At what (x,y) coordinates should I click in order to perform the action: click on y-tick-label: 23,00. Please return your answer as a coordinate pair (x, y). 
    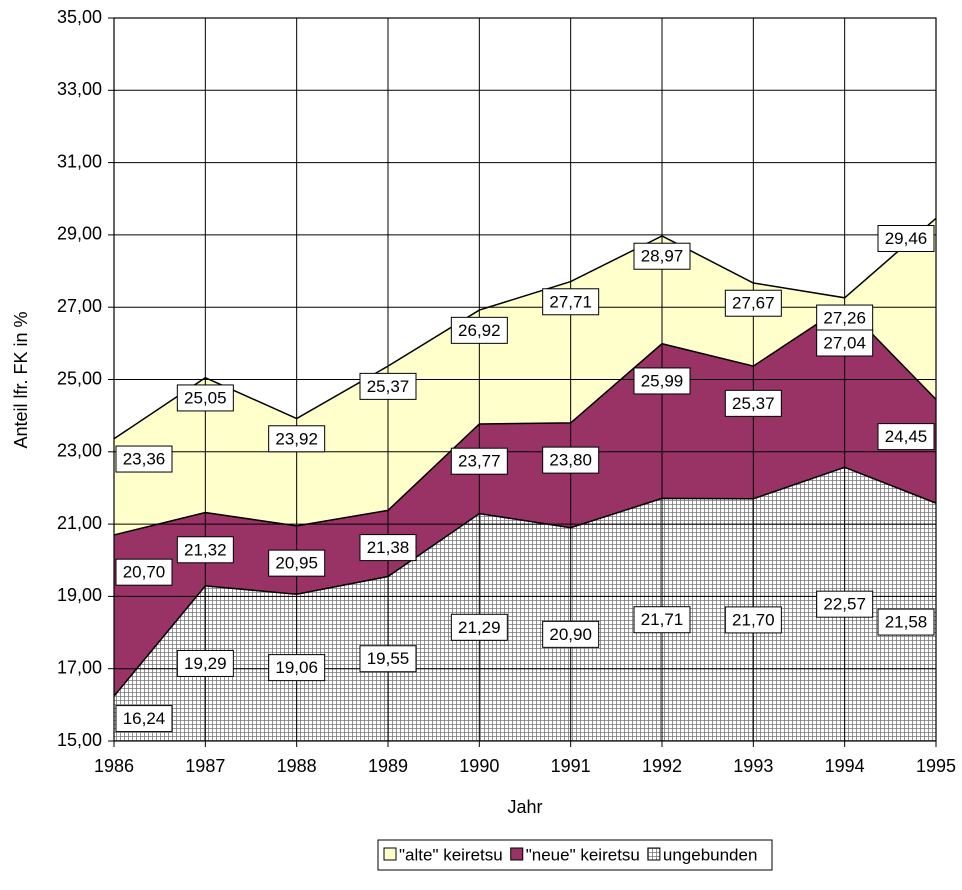
    Looking at the image, I should click on (79, 451).